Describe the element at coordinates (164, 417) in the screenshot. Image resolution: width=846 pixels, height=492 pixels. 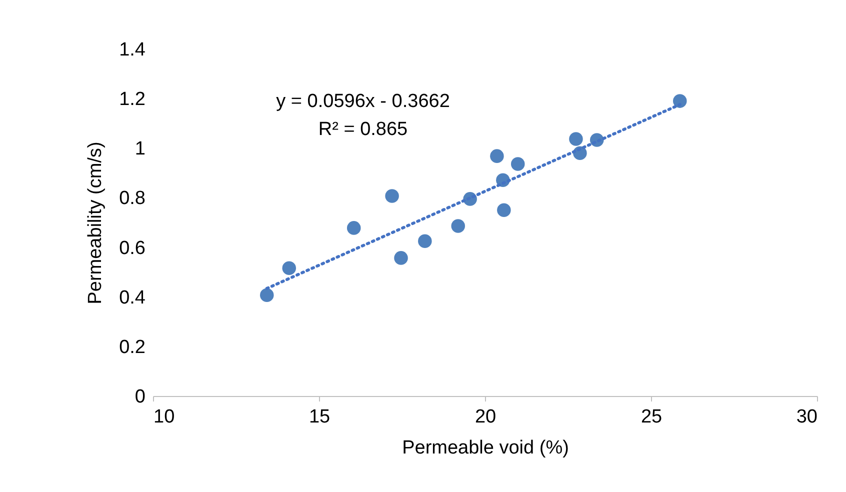
I see `x-tick-label: 10` at that location.